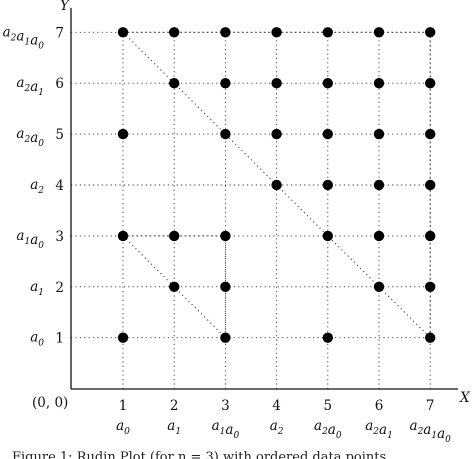 The image size is (474, 459). What do you see at coordinates (465, 398) in the screenshot?
I see `x-axis-title: X` at bounding box center [465, 398].